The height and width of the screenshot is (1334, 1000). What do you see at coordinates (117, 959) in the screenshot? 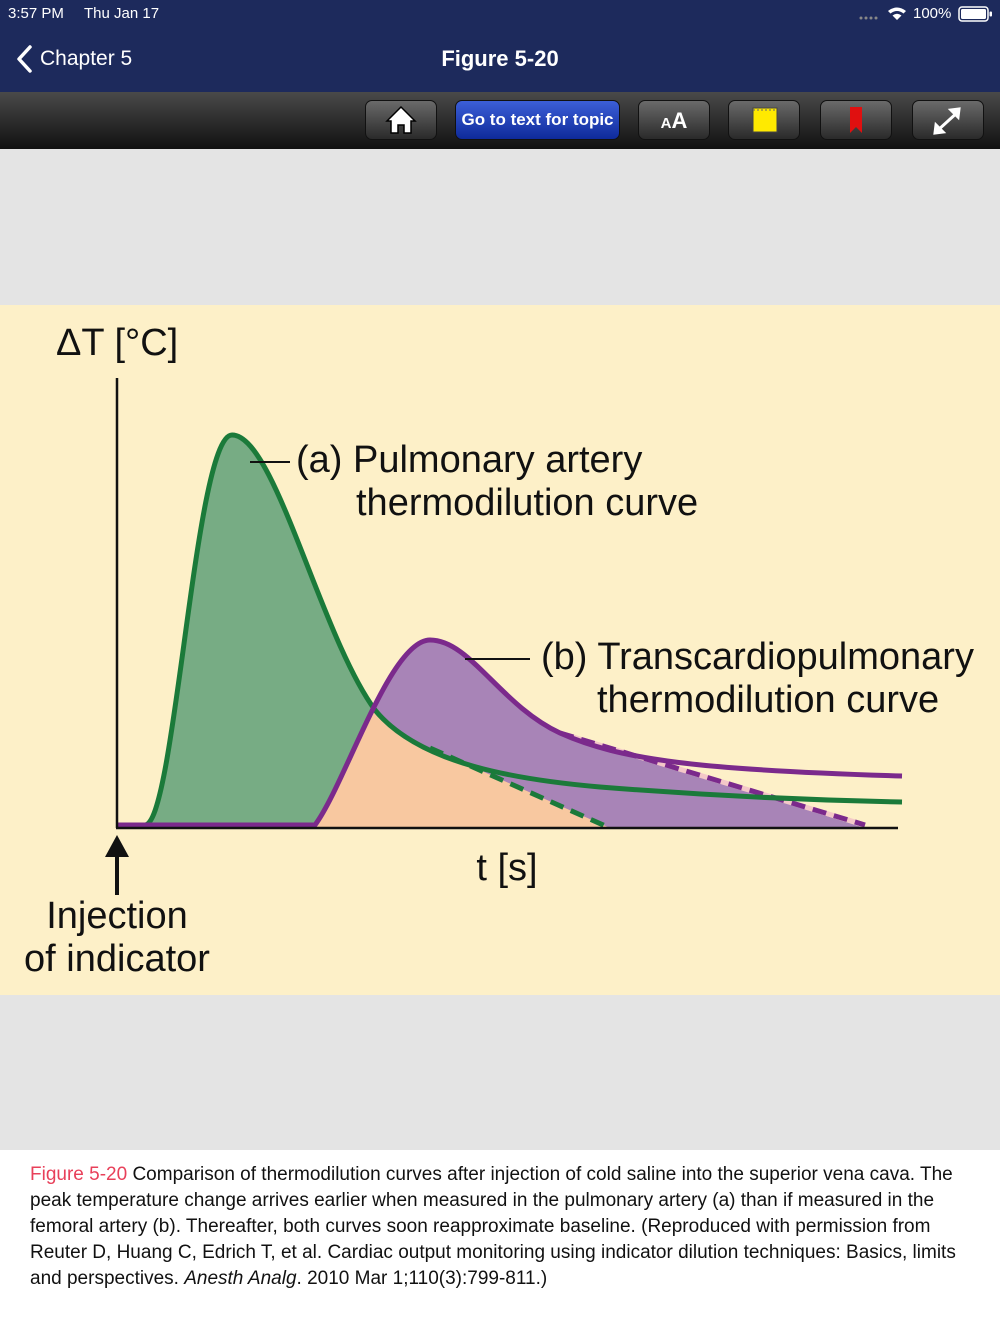
I see `annotation-line: of indicator` at bounding box center [117, 959].